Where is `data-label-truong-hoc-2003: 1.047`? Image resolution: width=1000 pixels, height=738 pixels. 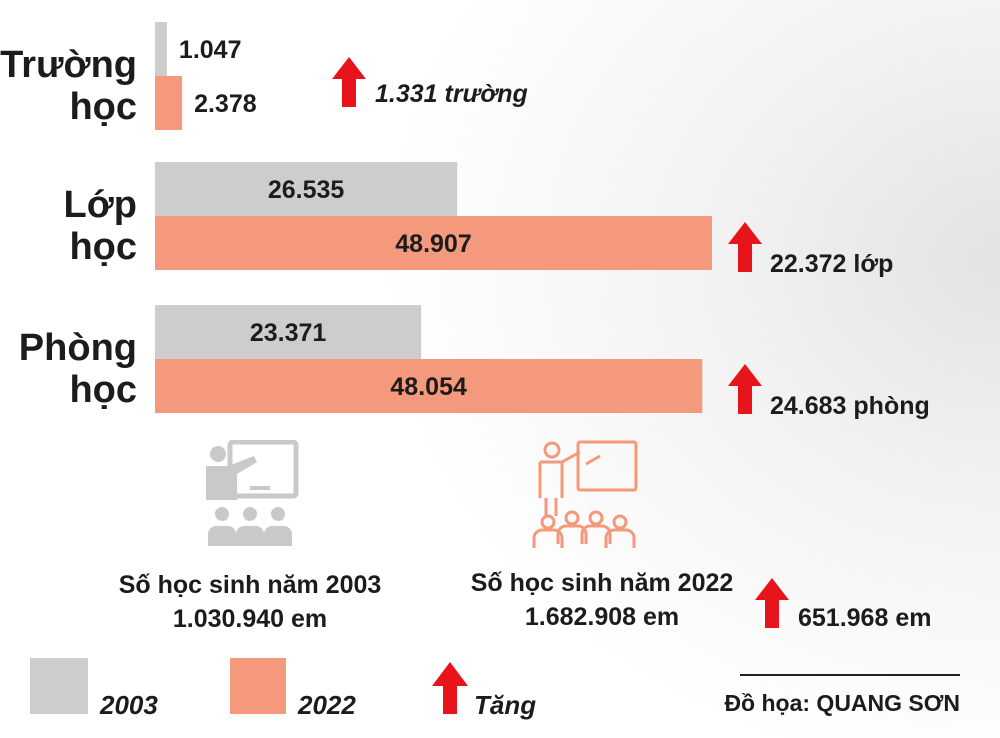
data-label-truong-hoc-2003: 1.047 is located at coordinates (210, 50).